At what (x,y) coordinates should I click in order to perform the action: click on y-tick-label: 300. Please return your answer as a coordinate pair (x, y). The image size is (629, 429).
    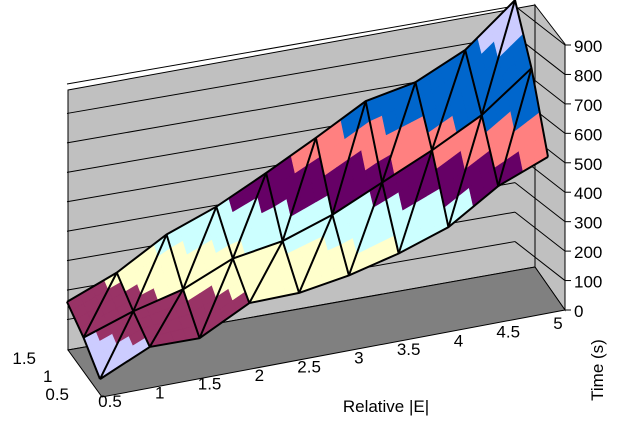
    Looking at the image, I should click on (588, 223).